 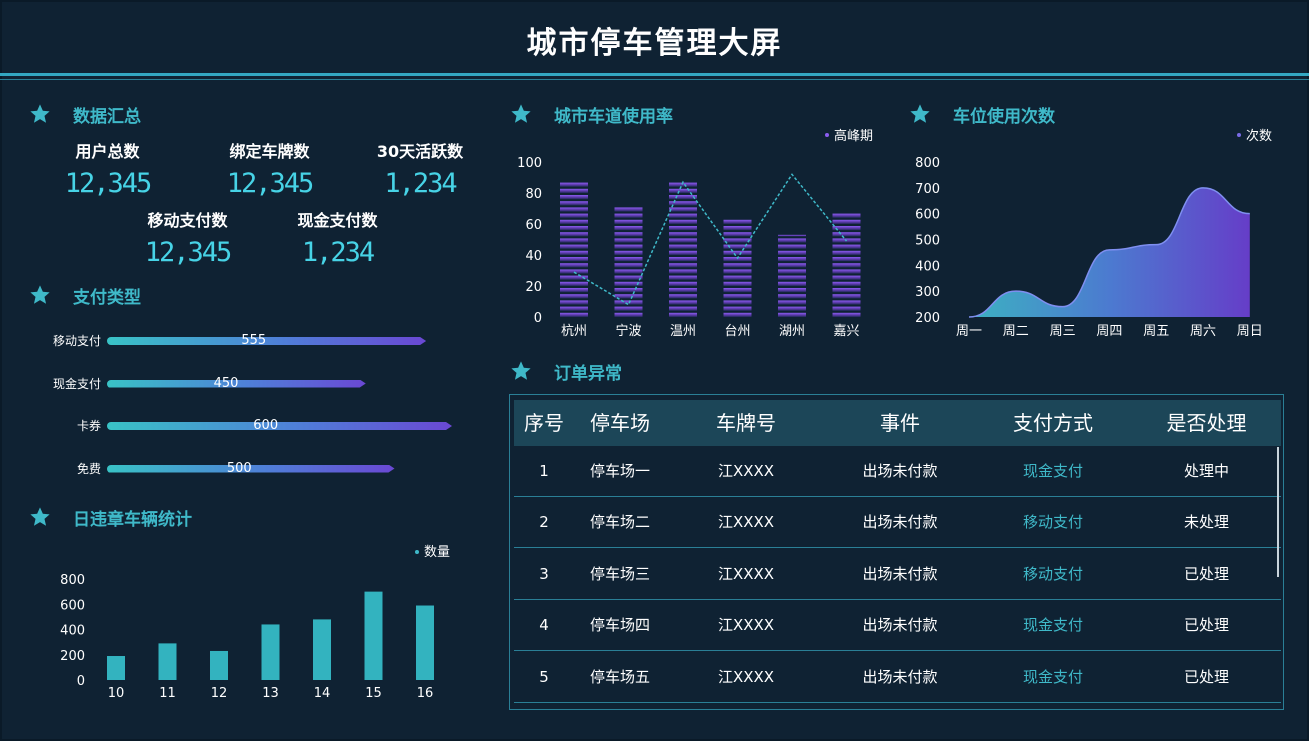 I want to click on table-cell: 出场未付款, so click(x=900, y=573).